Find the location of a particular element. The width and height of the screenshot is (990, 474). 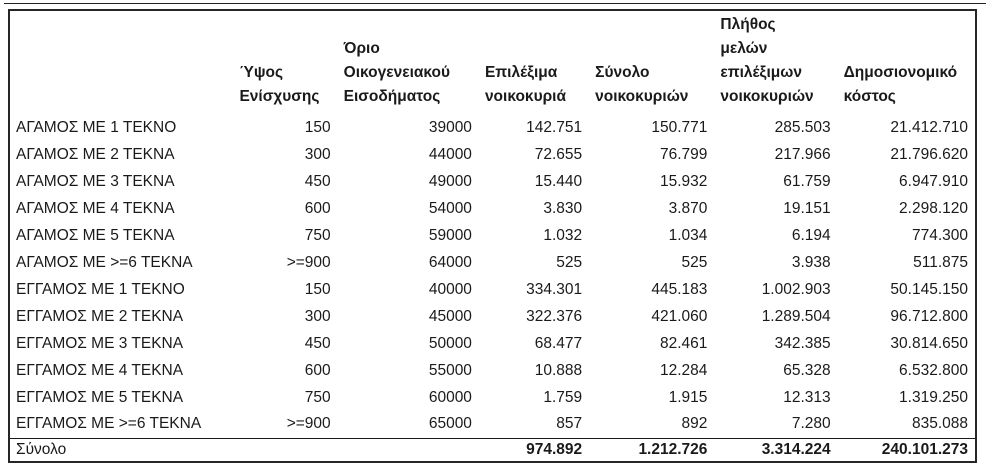

column-header-aid-amount: Ύψος Ενίσχυσης is located at coordinates (279, 84).